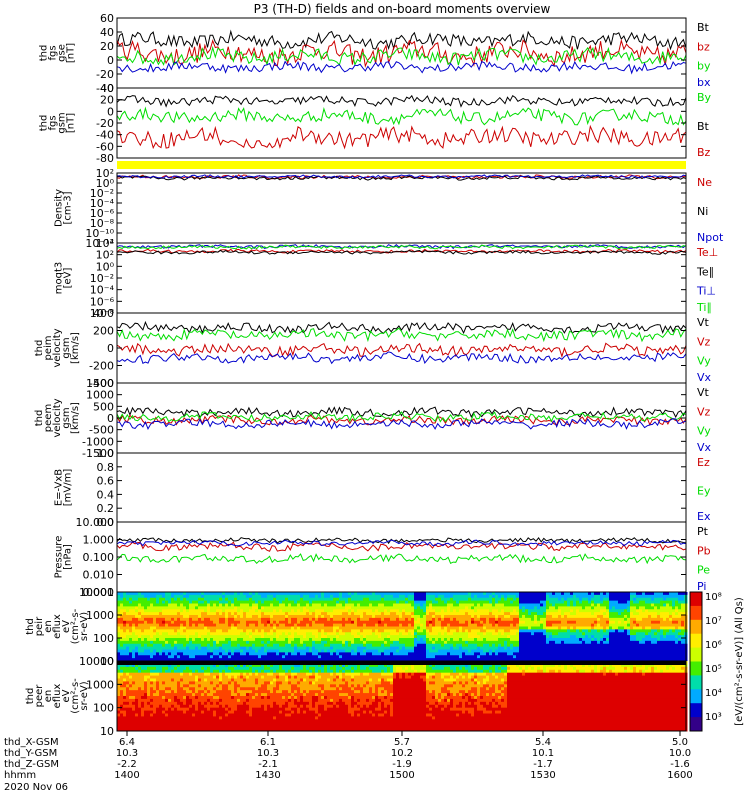  Describe the element at coordinates (102, 290) in the screenshot. I see `y-tick-label: 10⁻⁴` at that location.